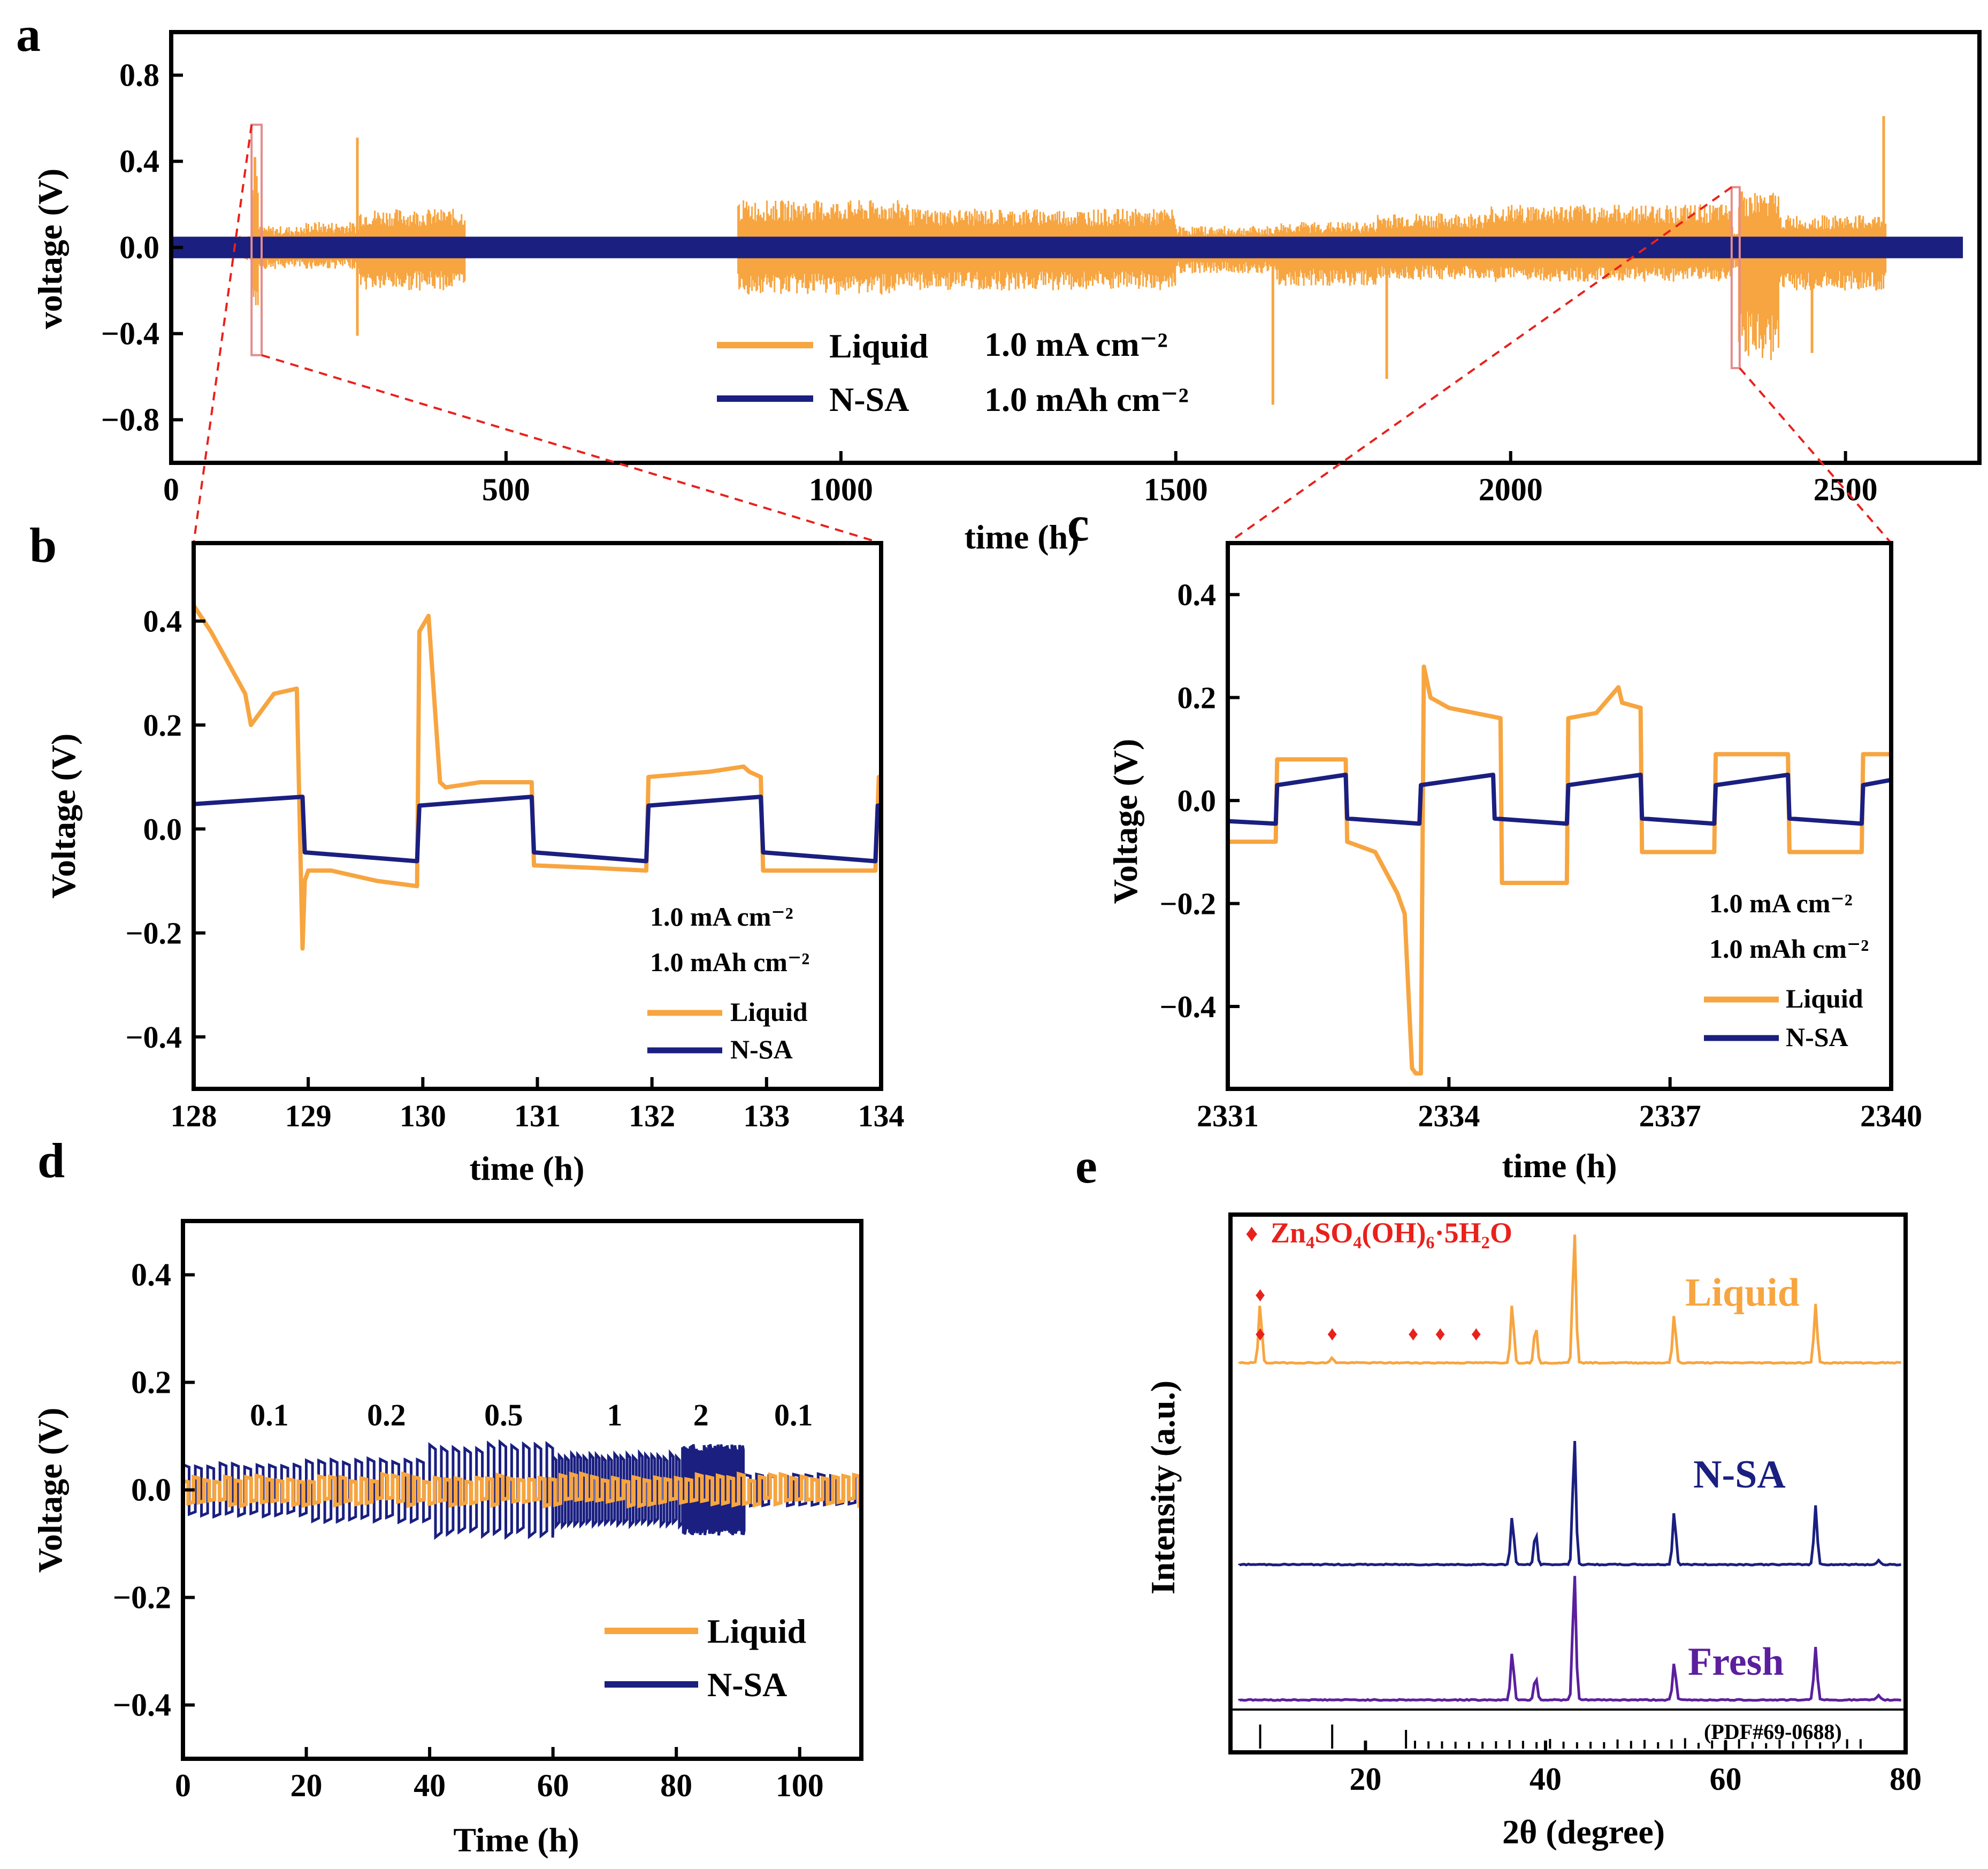 This screenshot has width=1988, height=1869. I want to click on panel-e-label-fresh: Fresh, so click(1736, 1662).